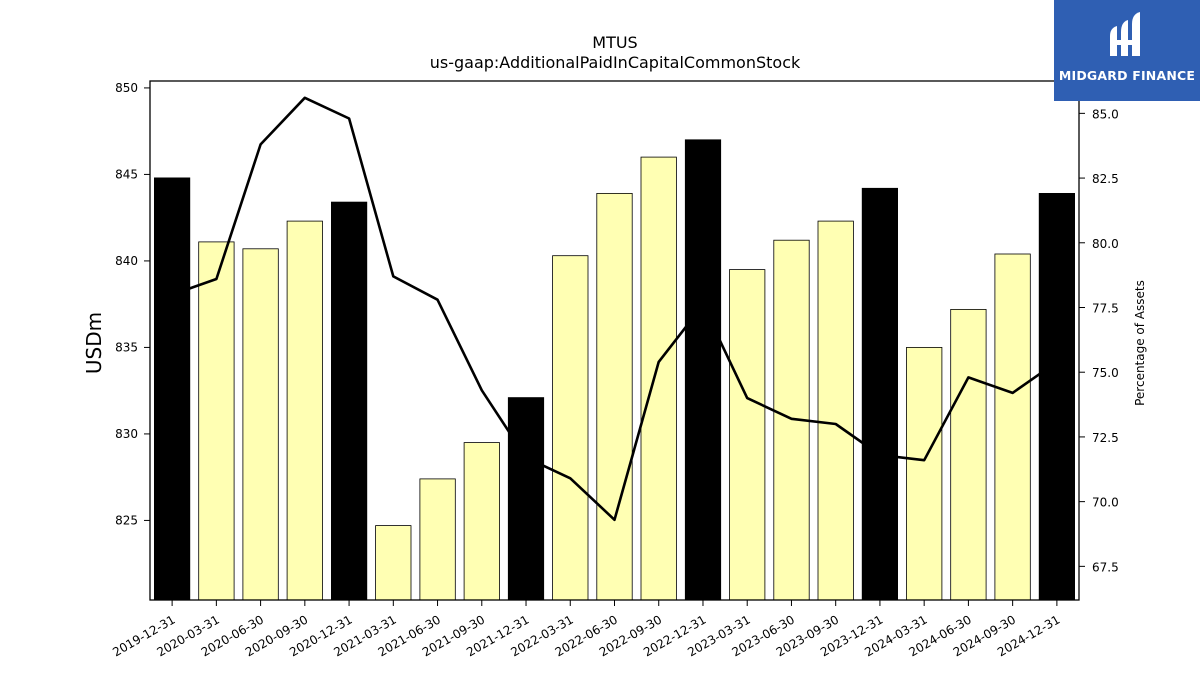 The height and width of the screenshot is (675, 1200). What do you see at coordinates (1105, 244) in the screenshot?
I see `y2-tick-label: 80.0` at bounding box center [1105, 244].